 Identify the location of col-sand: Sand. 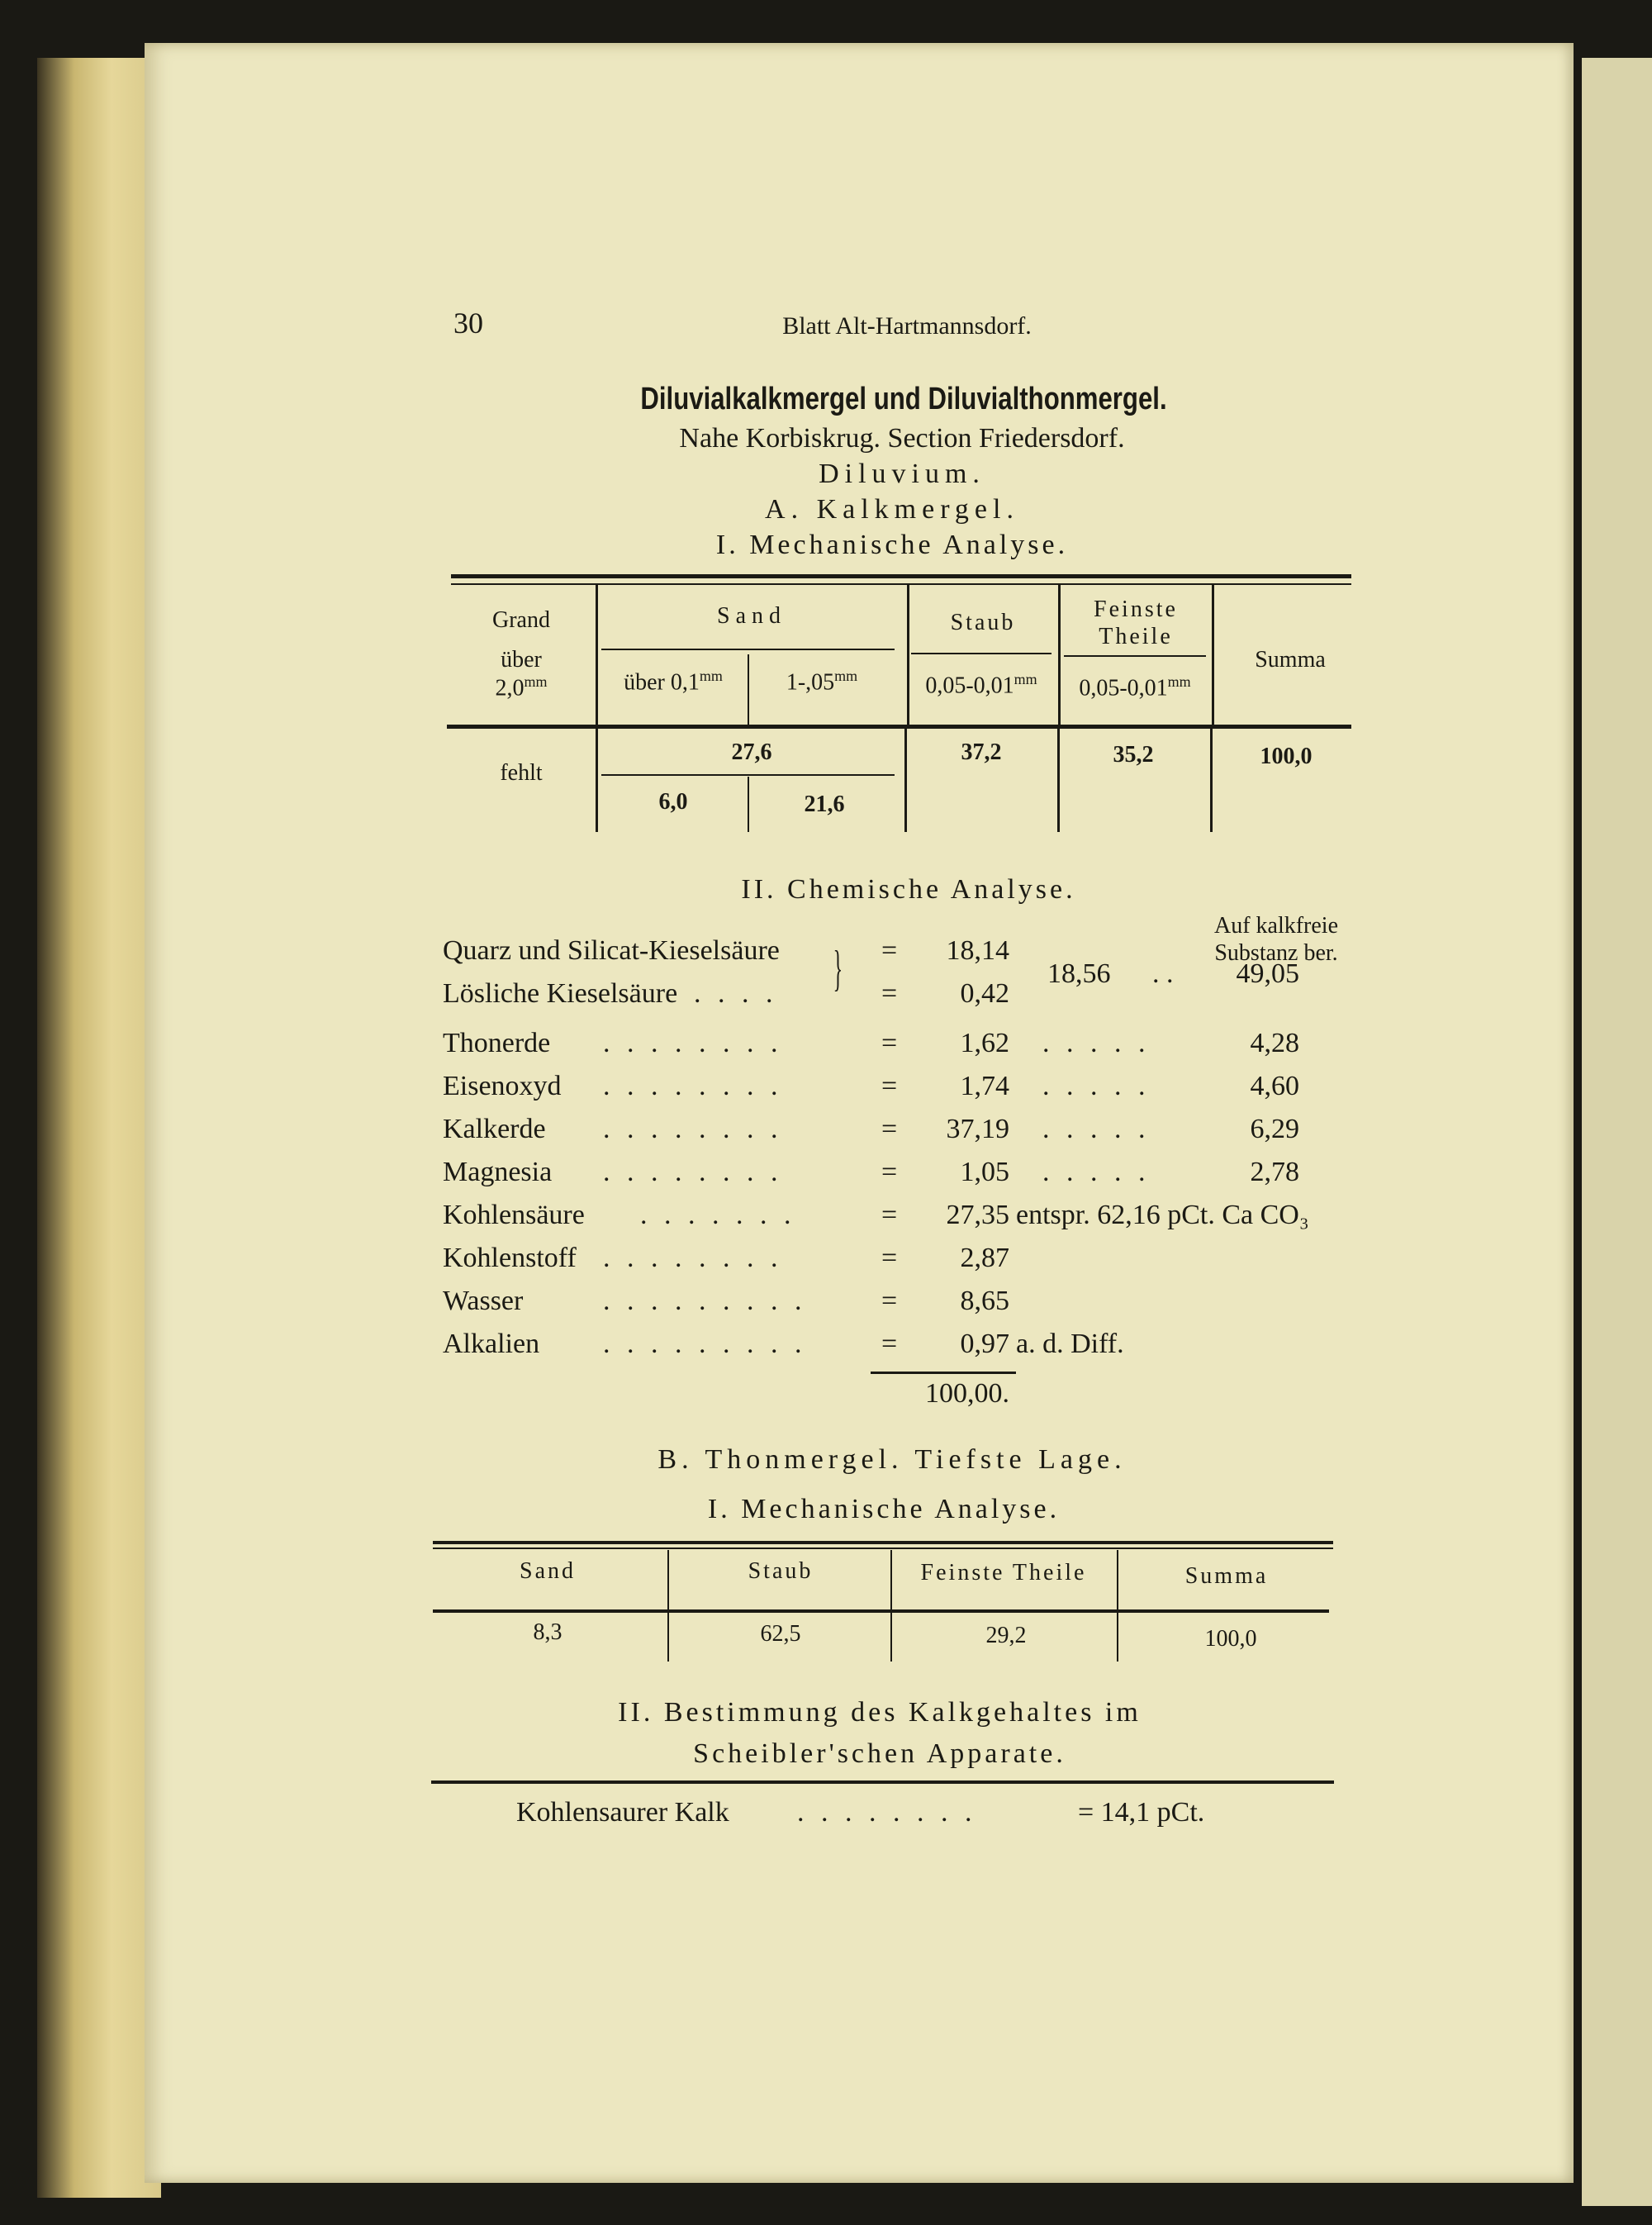
(751, 616).